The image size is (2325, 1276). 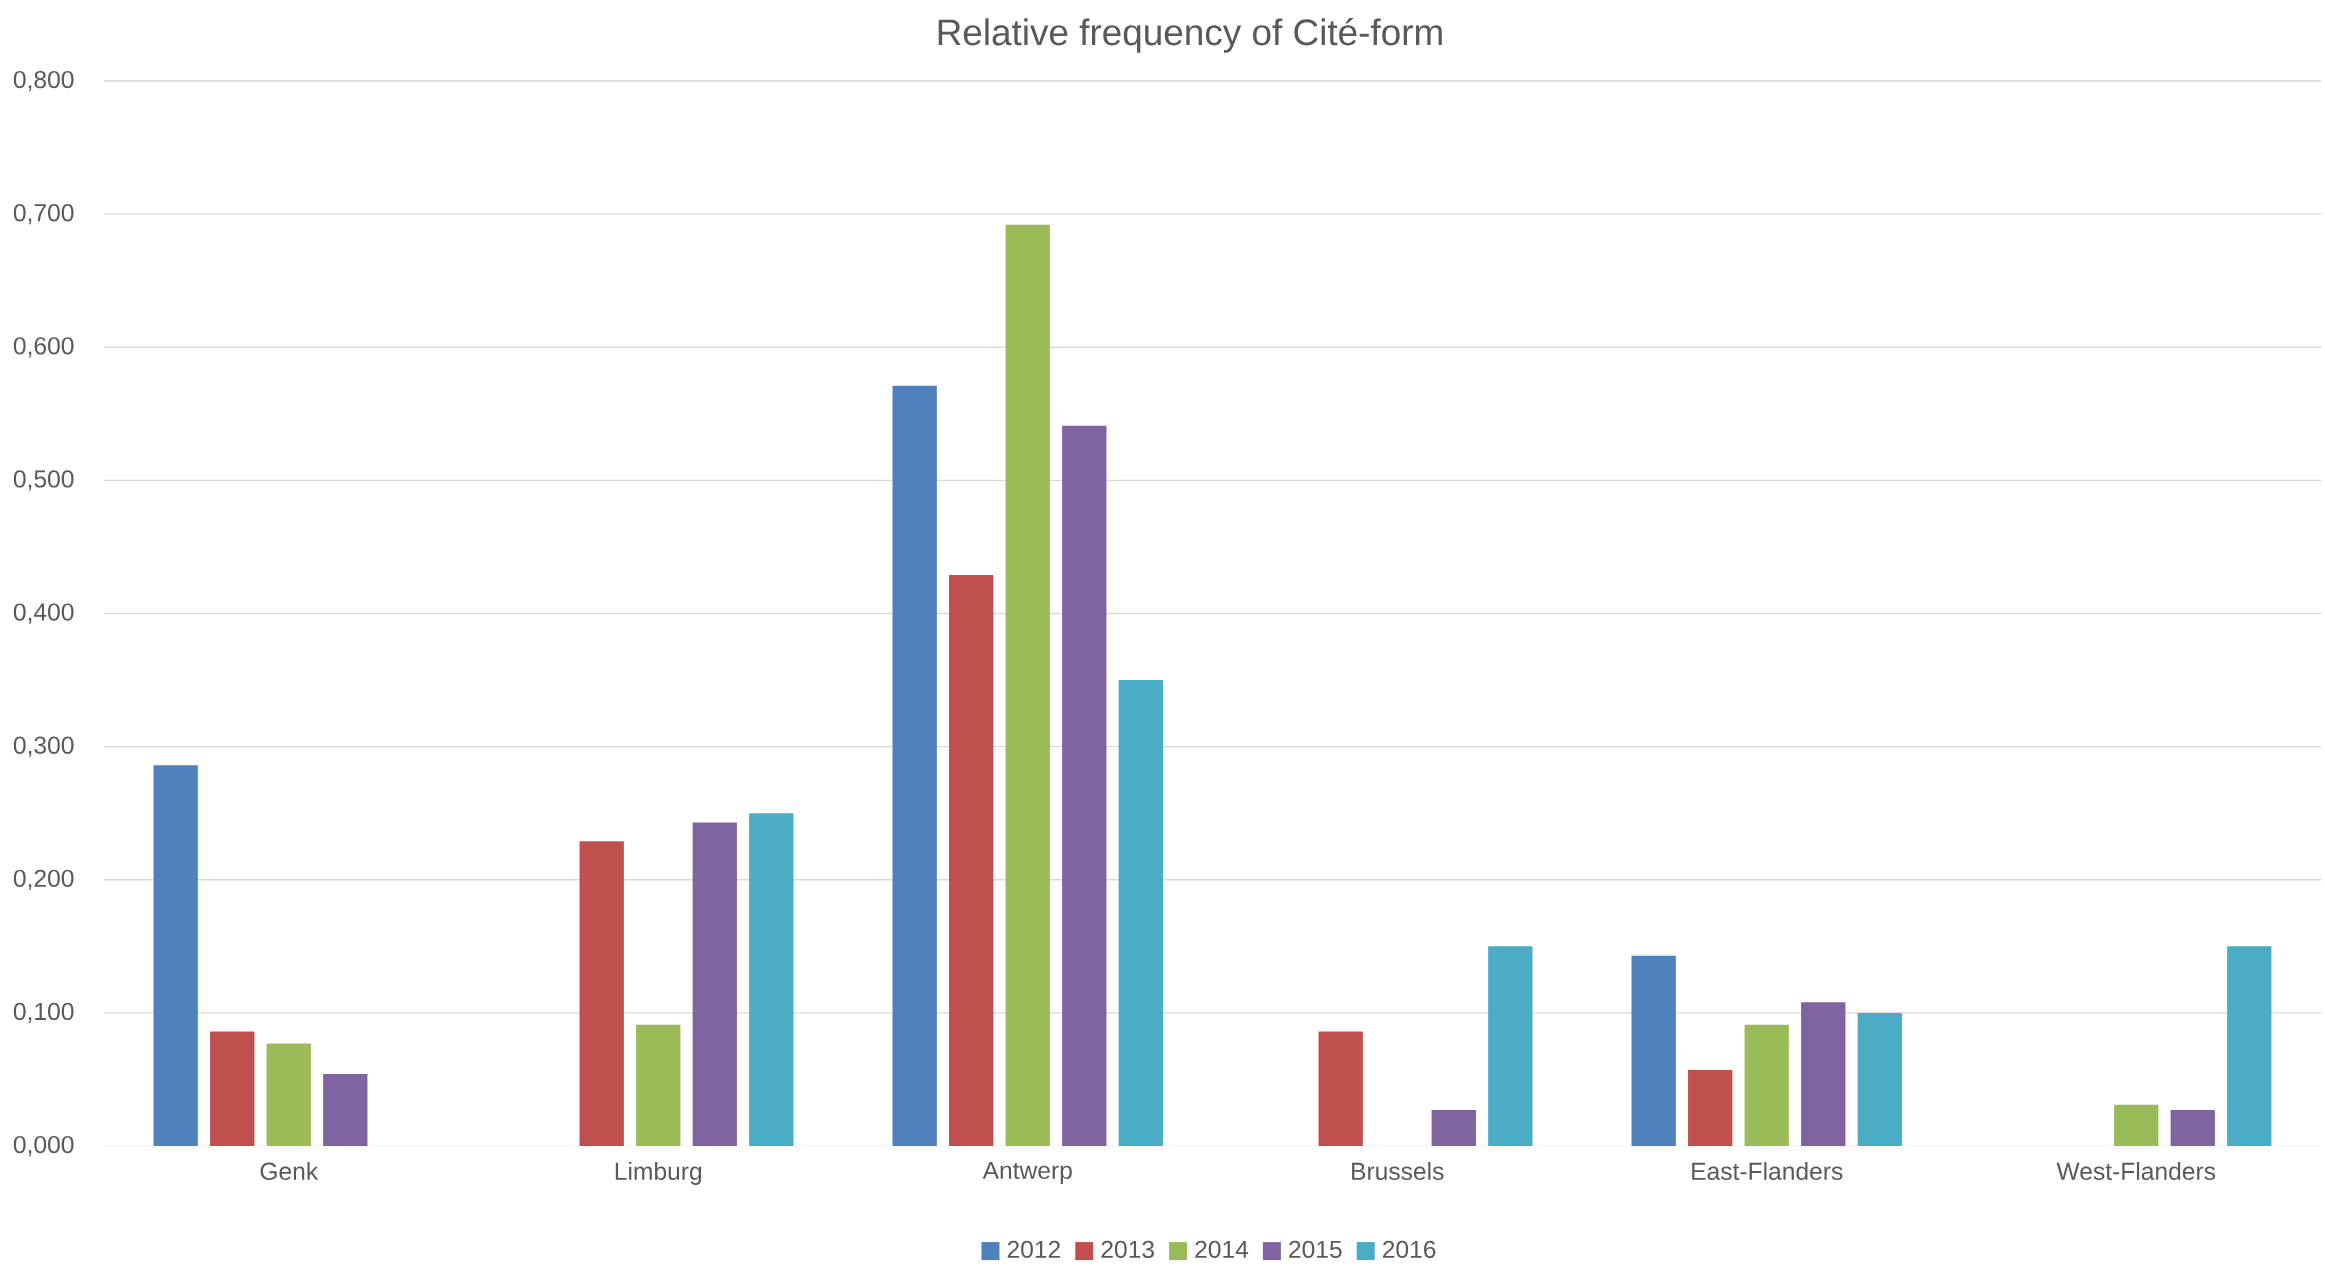 I want to click on x-tick-label: Genk, so click(x=289, y=1171).